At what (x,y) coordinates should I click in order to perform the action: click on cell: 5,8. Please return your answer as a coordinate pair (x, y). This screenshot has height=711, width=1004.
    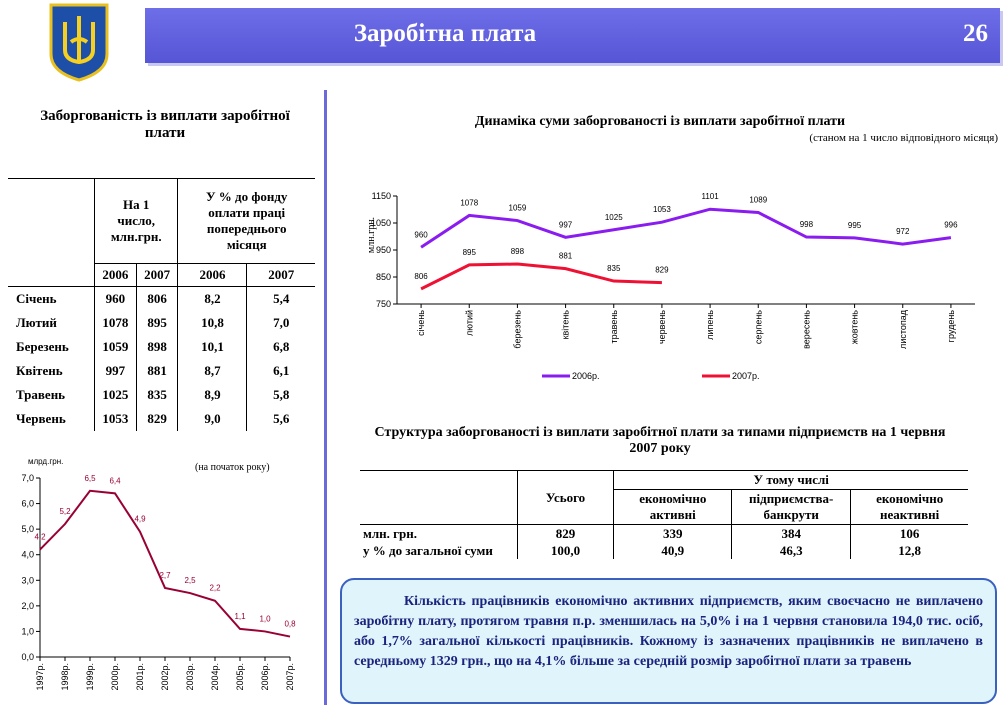
    Looking at the image, I should click on (280, 395).